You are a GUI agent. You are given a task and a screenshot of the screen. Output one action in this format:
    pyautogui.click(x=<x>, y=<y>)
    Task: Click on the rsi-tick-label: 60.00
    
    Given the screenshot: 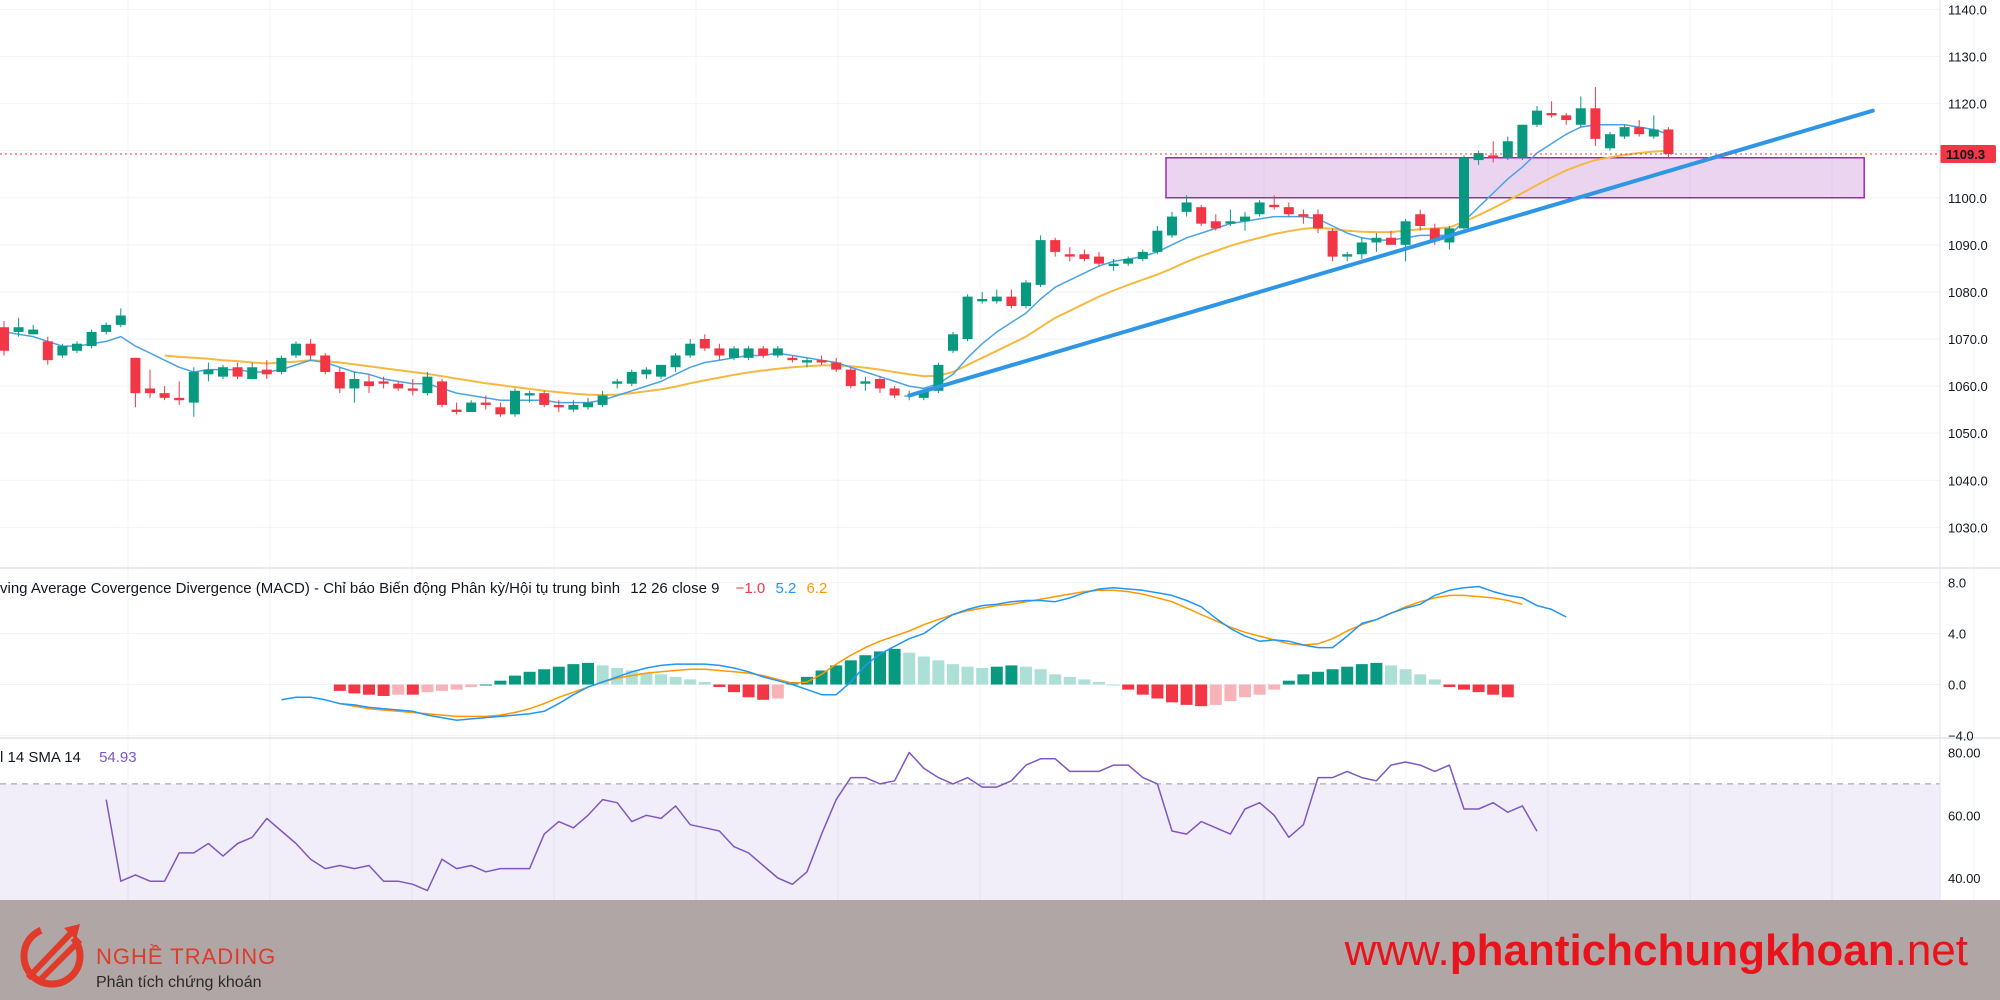 What is the action you would take?
    pyautogui.click(x=1964, y=815)
    